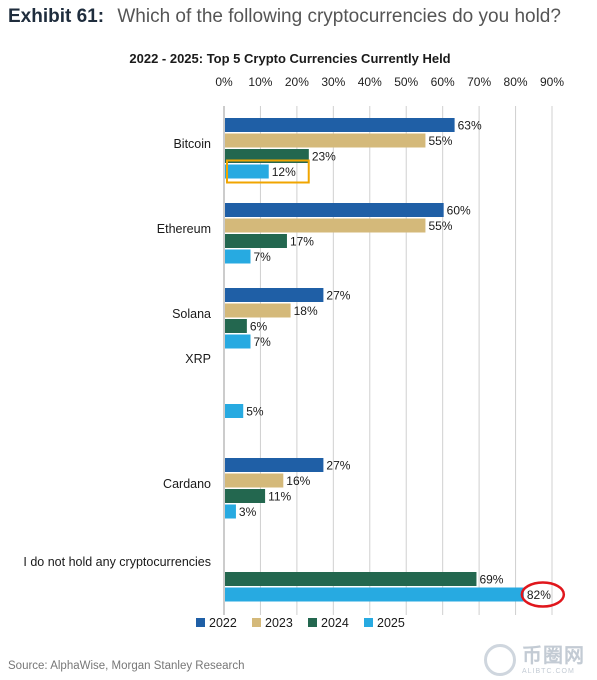 The height and width of the screenshot is (680, 597). I want to click on x-tick-label: 0%, so click(224, 82).